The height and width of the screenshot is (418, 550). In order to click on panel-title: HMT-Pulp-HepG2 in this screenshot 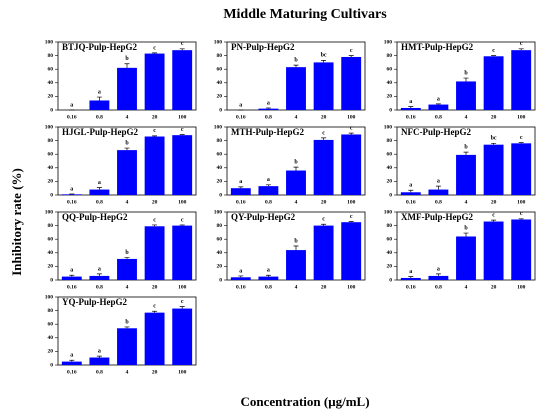, I will do `click(437, 47)`.